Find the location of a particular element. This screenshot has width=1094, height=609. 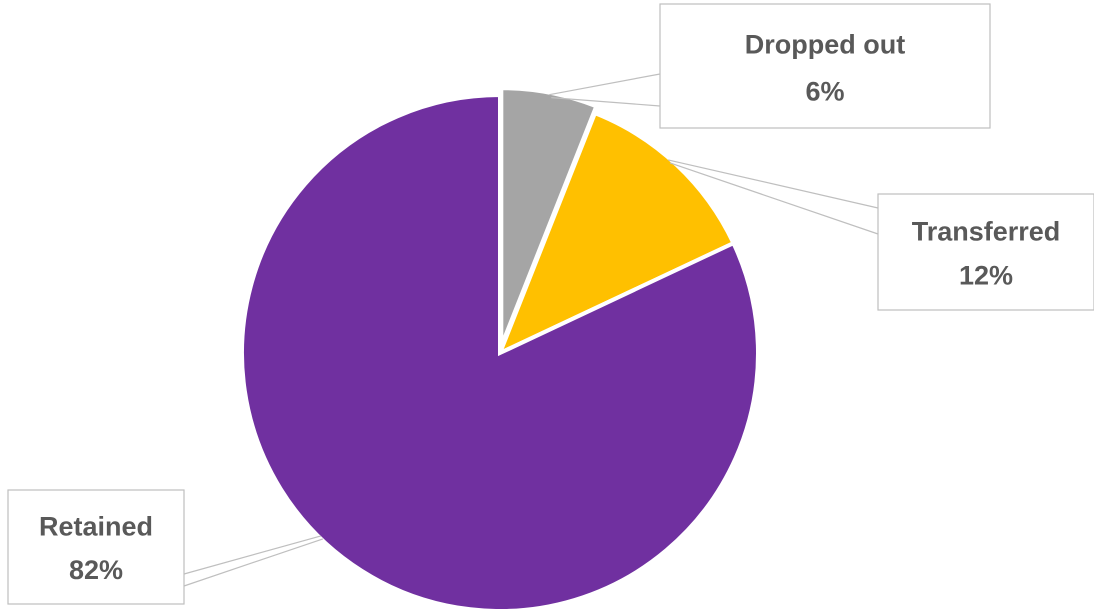

leader-line-transferred is located at coordinates (773, 184).